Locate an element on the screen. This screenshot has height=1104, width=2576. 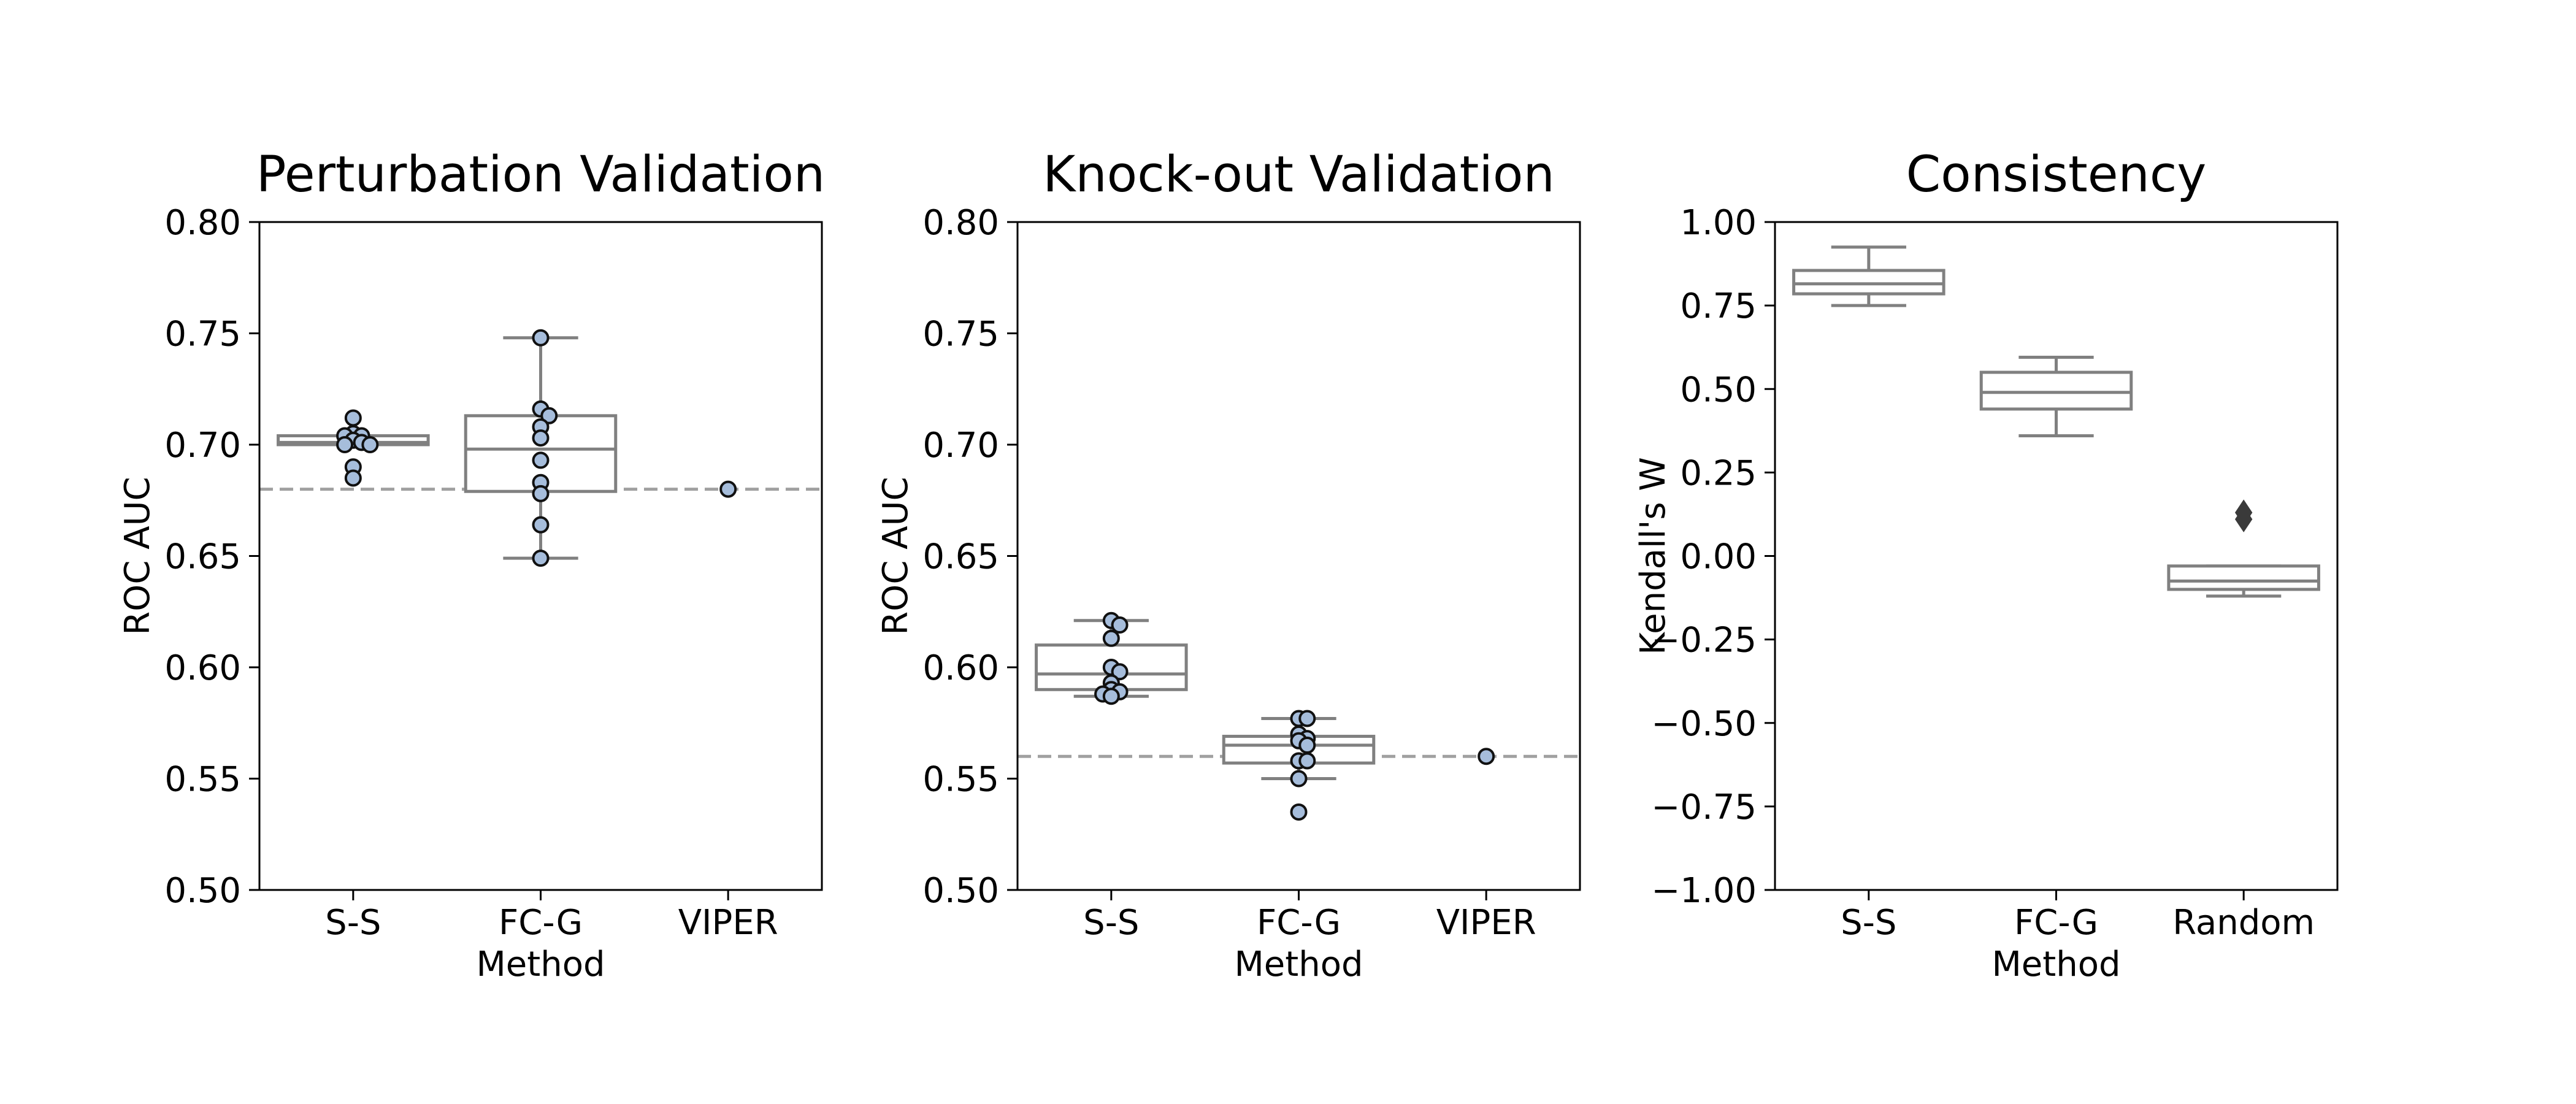
y-tick-label: 0.25 is located at coordinates (1718, 473).